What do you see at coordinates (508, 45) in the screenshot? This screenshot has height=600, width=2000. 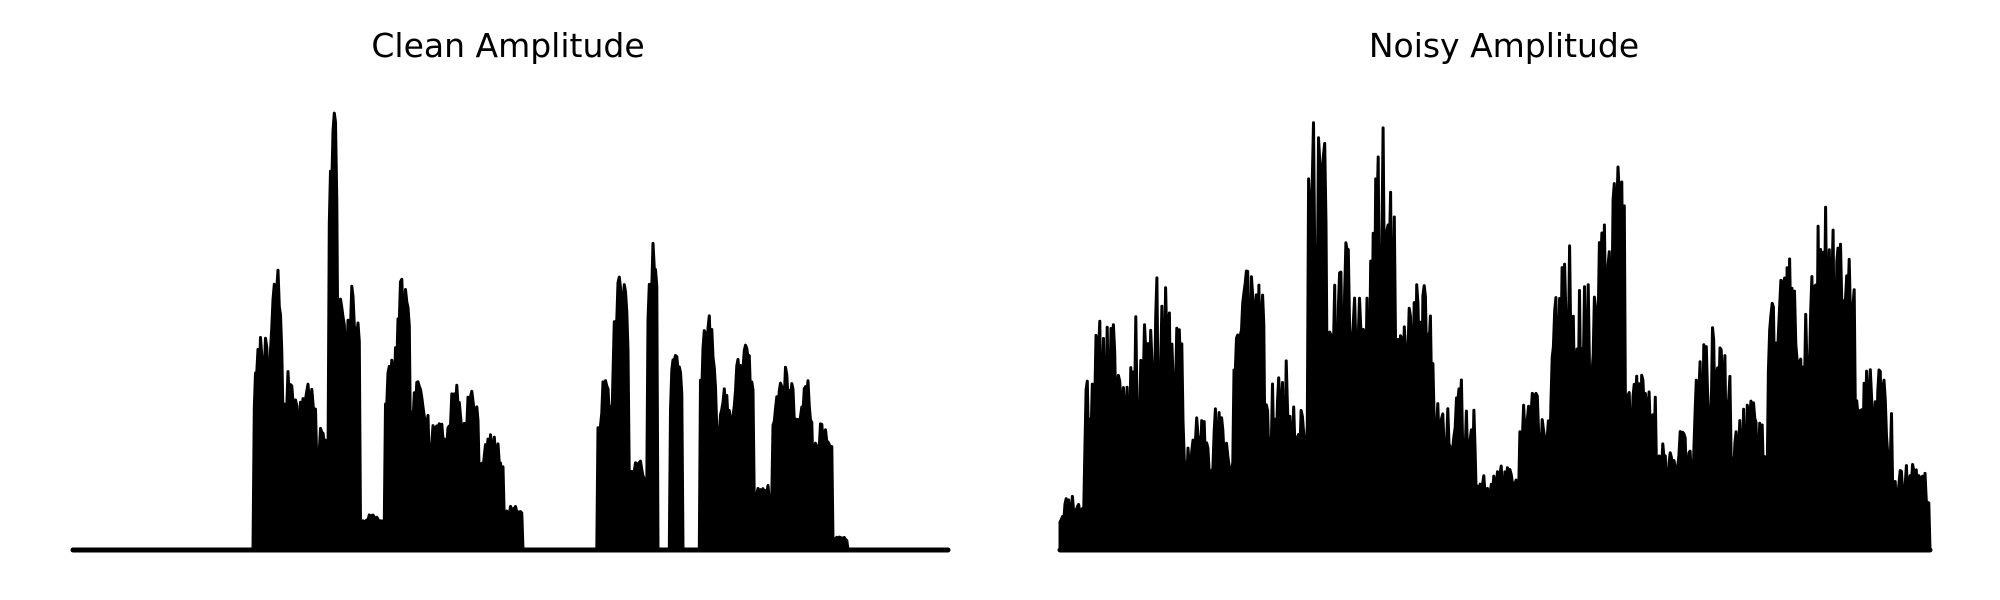 I see `chart-title: Clean Amplitude` at bounding box center [508, 45].